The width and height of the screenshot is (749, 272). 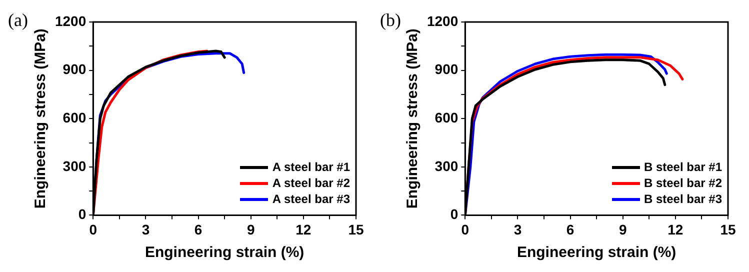 What do you see at coordinates (18, 20) in the screenshot?
I see `text: (a)` at bounding box center [18, 20].